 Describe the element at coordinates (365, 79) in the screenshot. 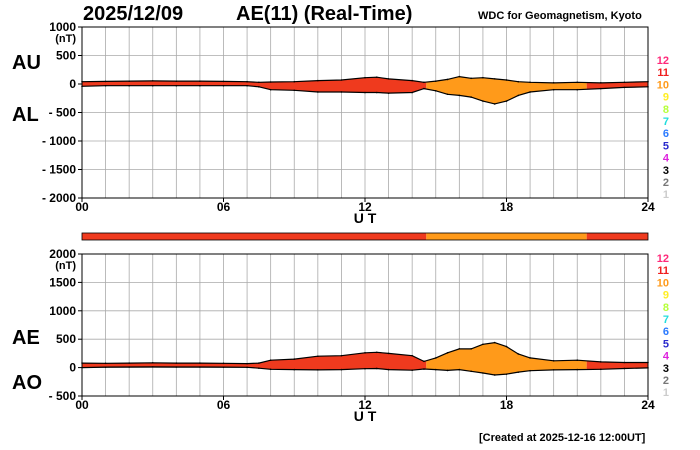

I see `au-series-line` at that location.